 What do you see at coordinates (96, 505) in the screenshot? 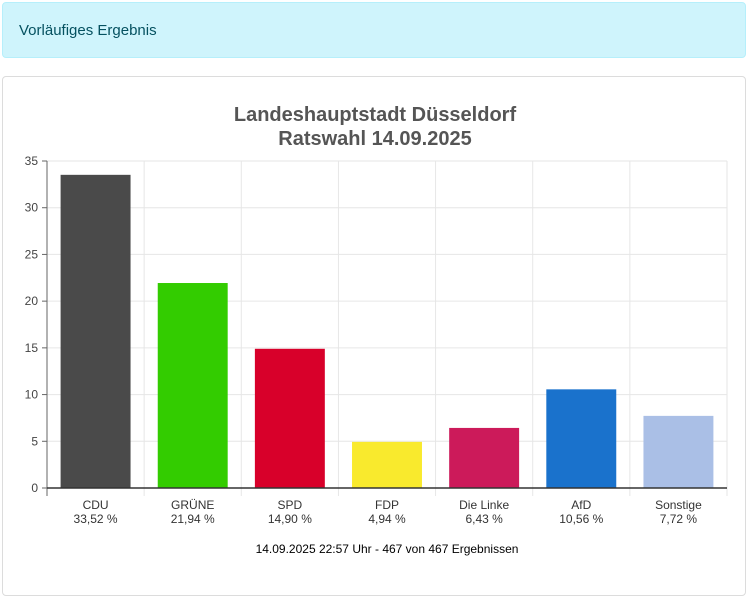
I see `x-tick-label: CDU` at bounding box center [96, 505].